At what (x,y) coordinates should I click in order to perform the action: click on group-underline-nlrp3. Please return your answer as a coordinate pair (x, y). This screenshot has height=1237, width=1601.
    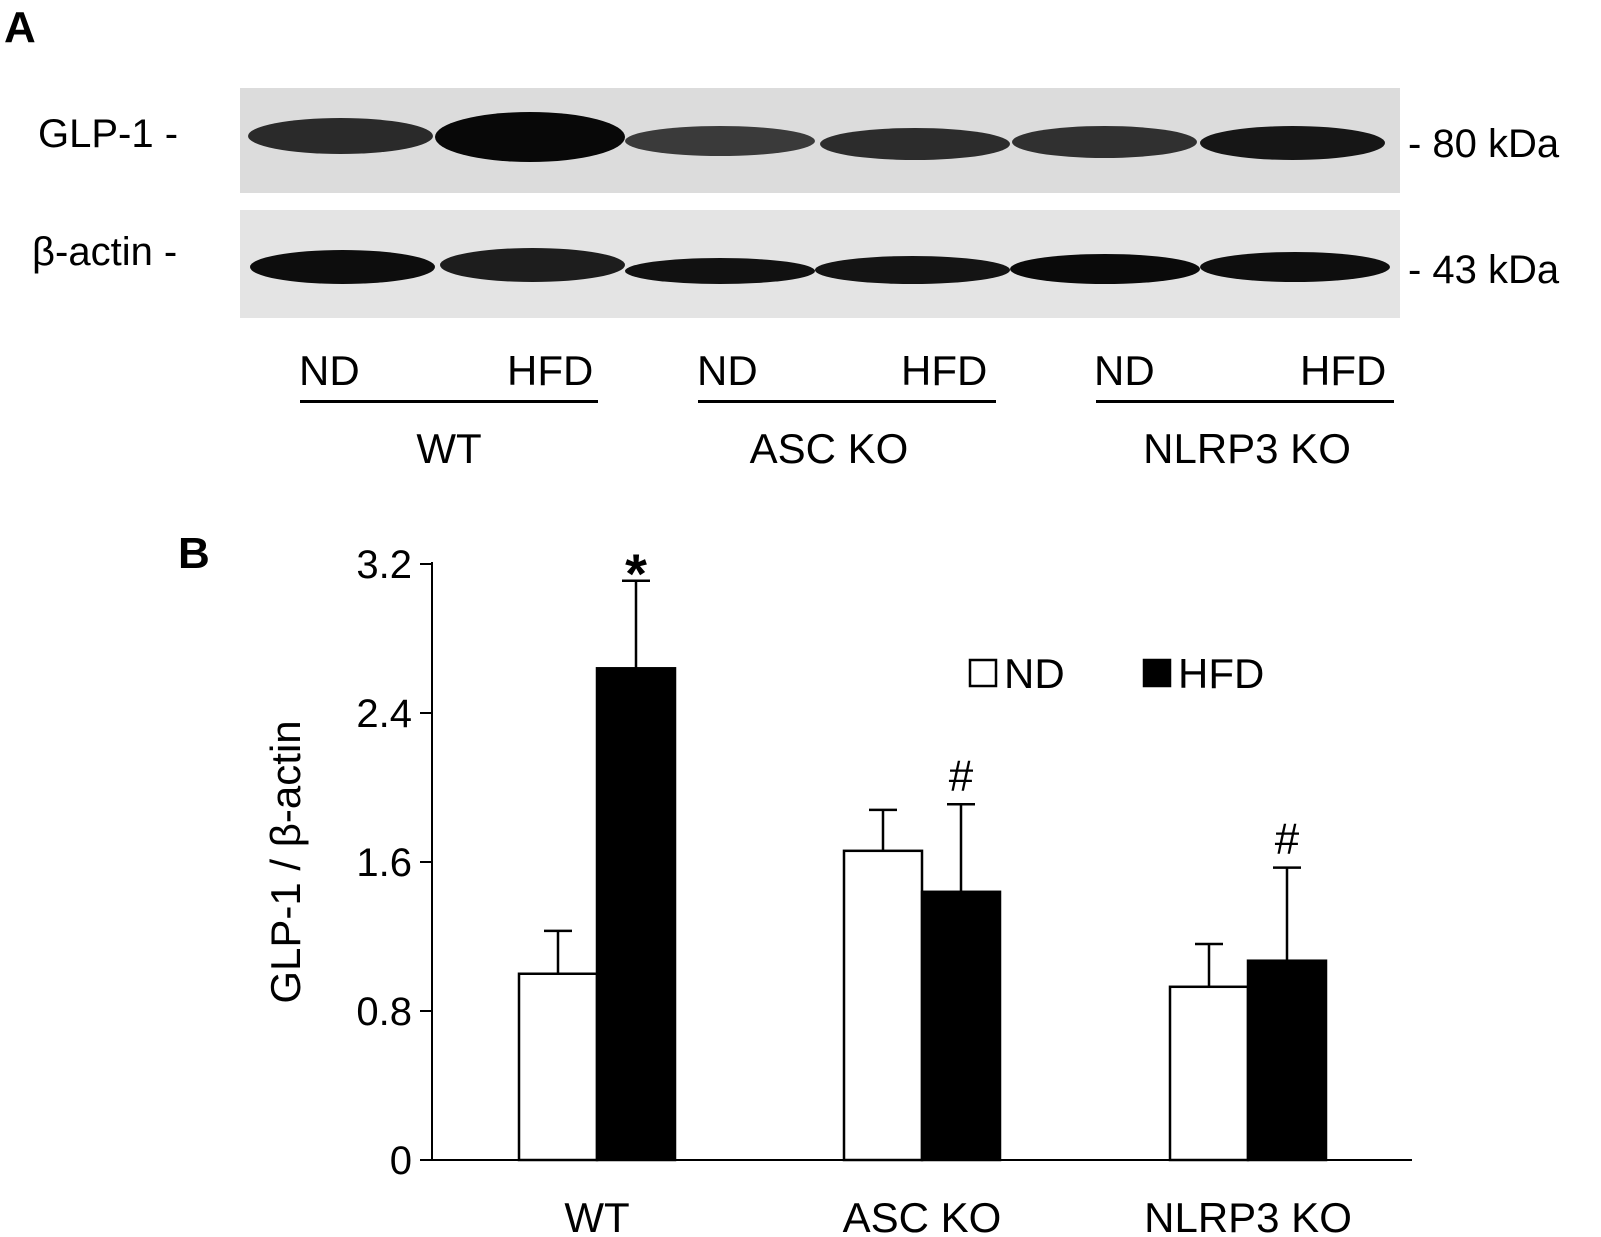
    Looking at the image, I should click on (1245, 401).